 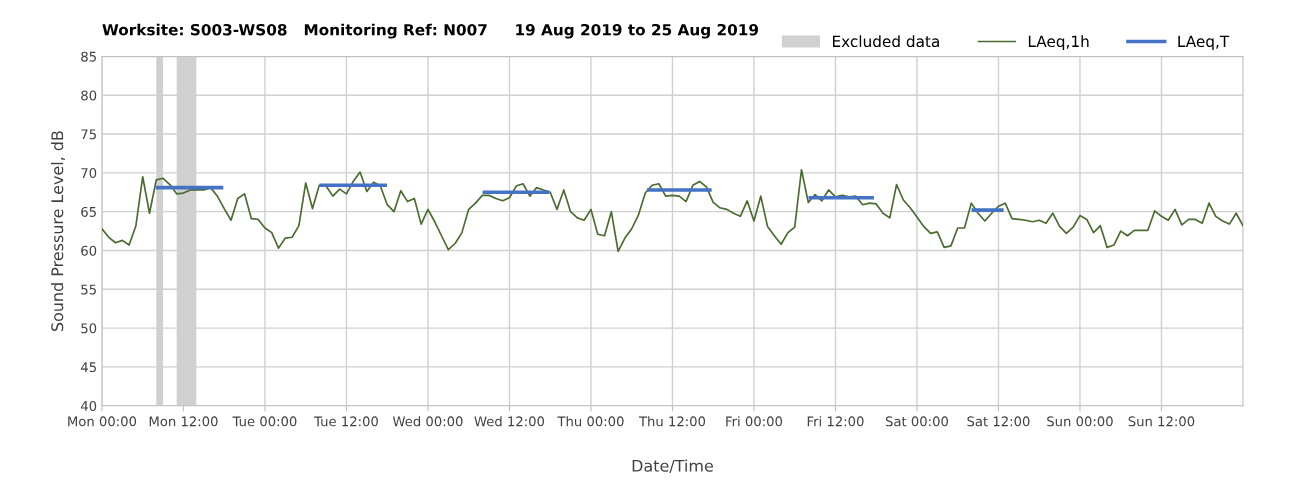 I want to click on x-tick-label: Thu 12:00, so click(x=672, y=421).